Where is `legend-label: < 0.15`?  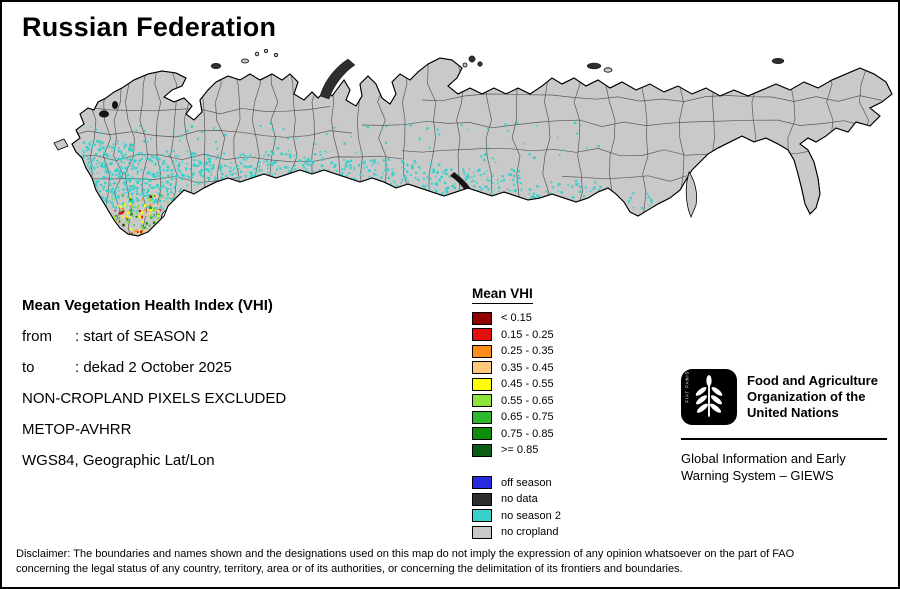 legend-label: < 0.15 is located at coordinates (516, 318).